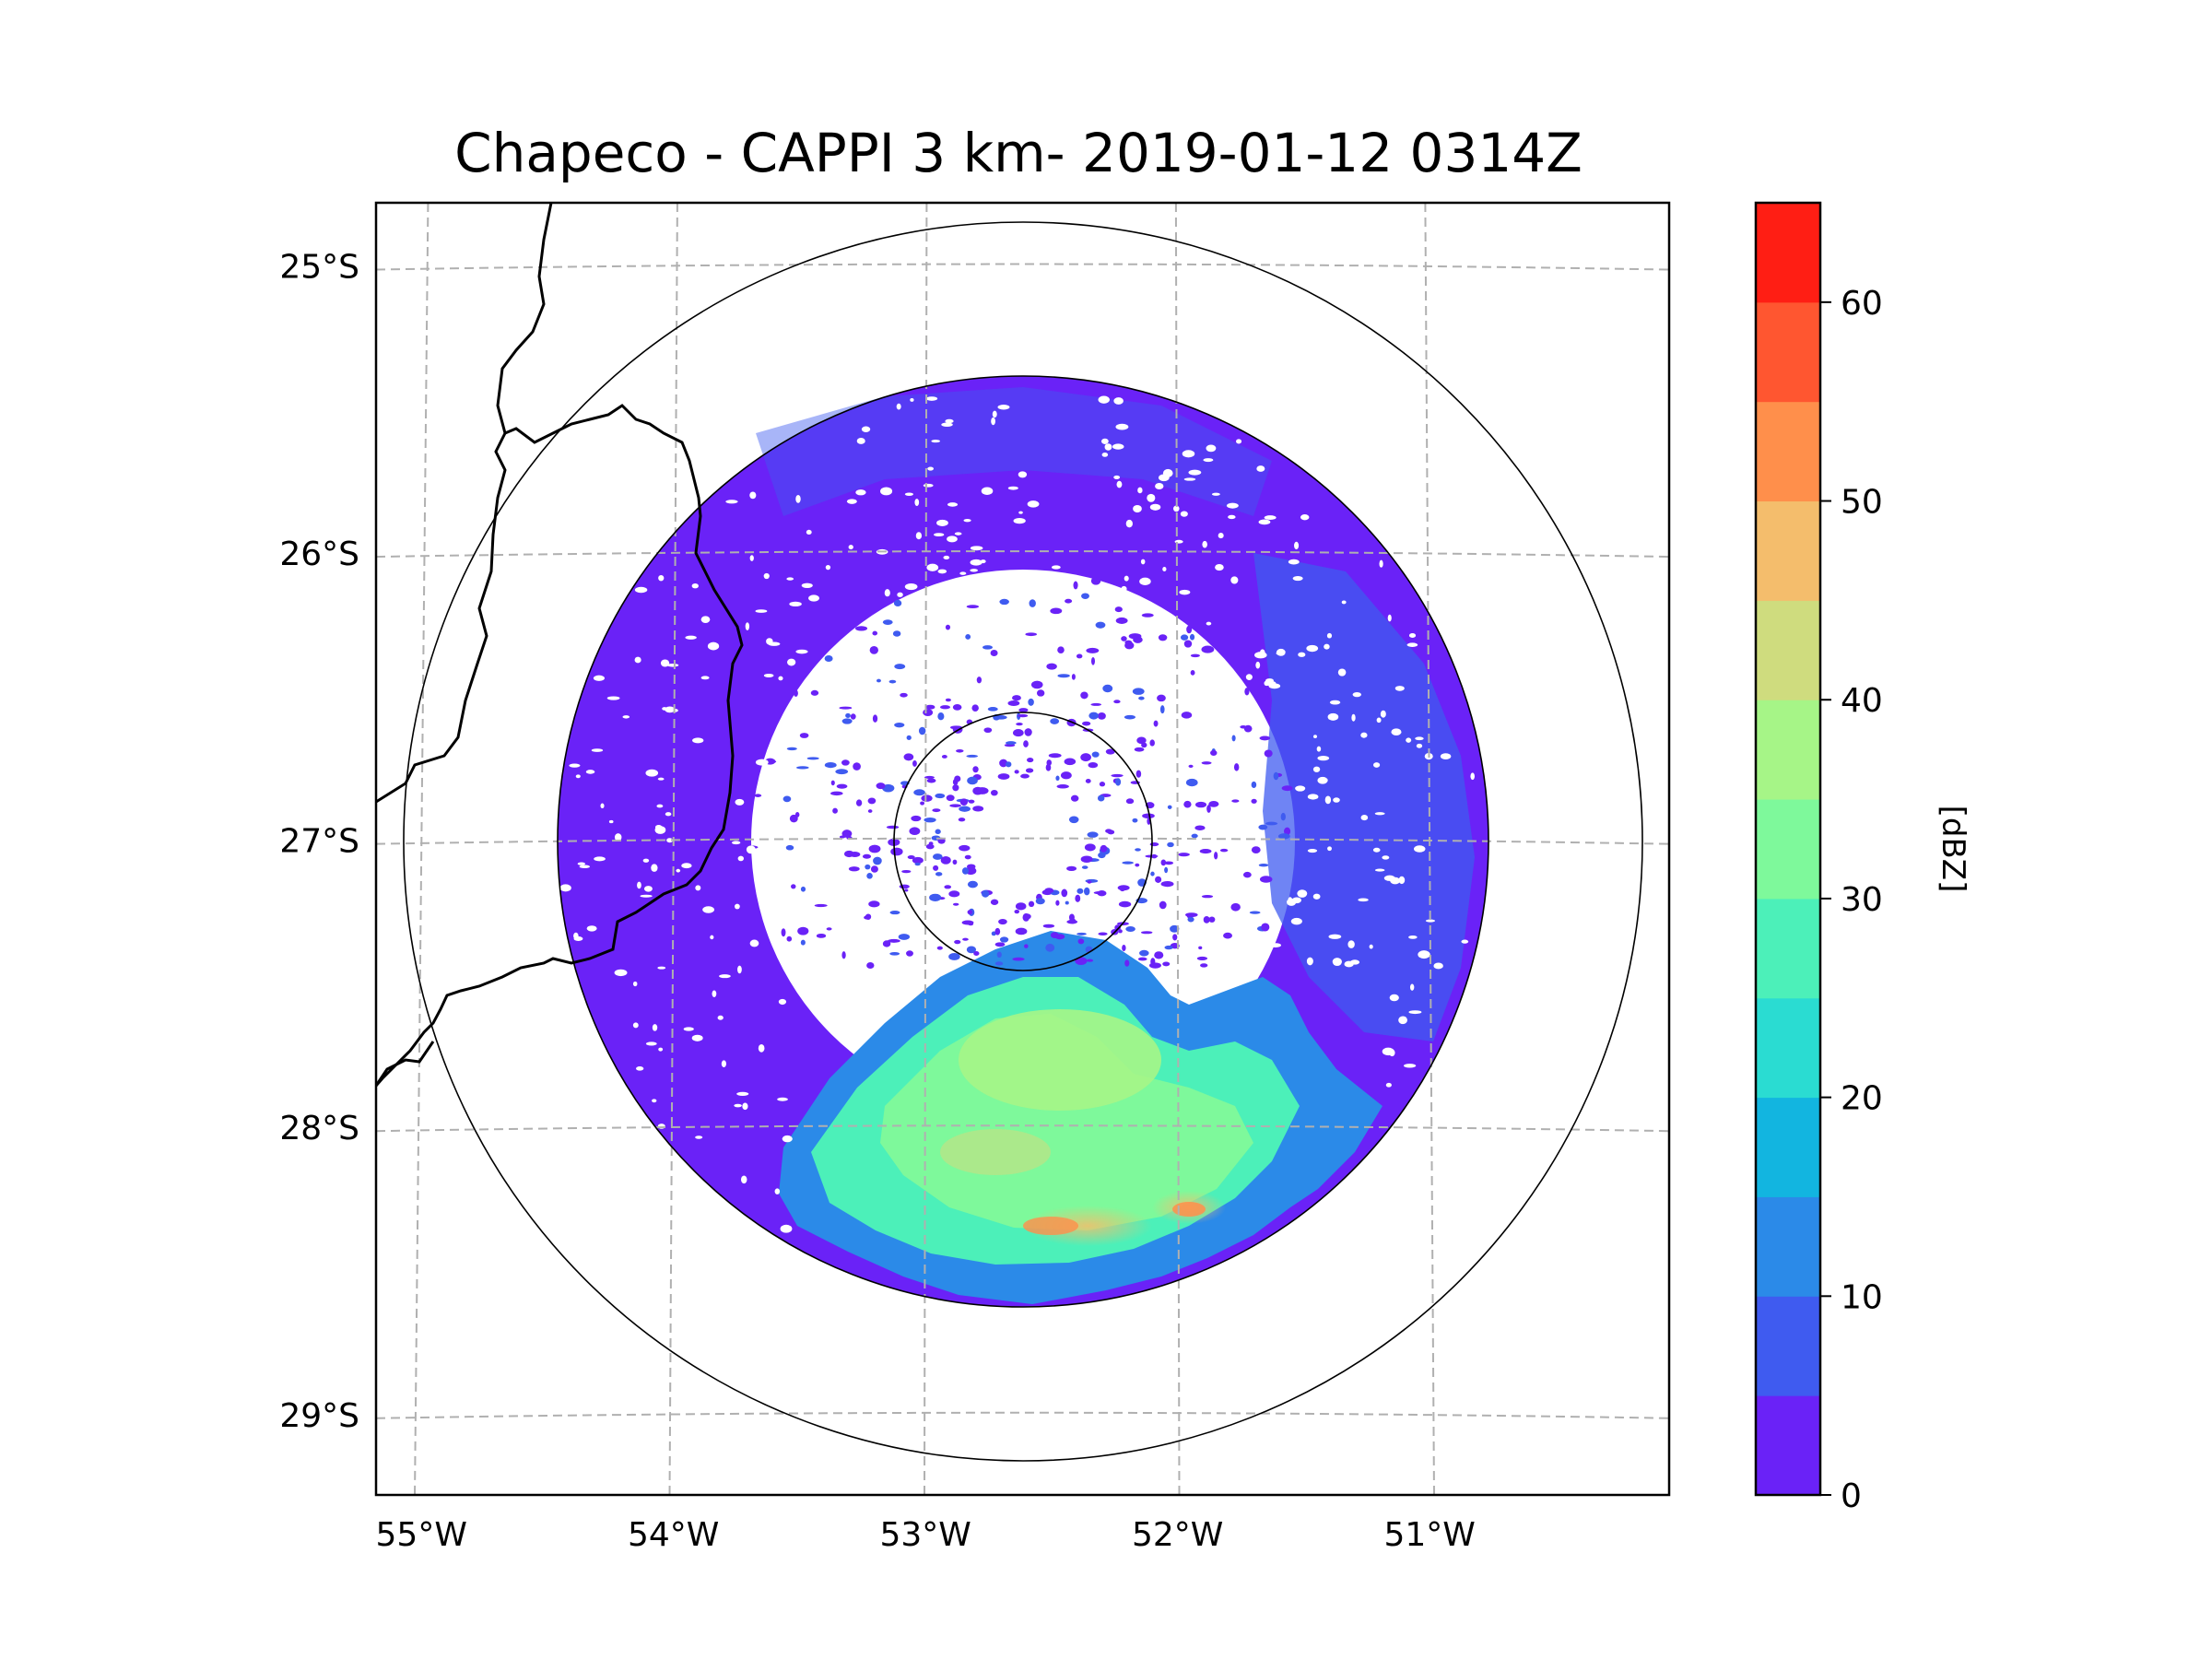 The image size is (2212, 1659). What do you see at coordinates (1018, 153) in the screenshot?
I see `chart-title: Chapeco - CAPPI 3 km- 2019-01-12 0314Z` at bounding box center [1018, 153].